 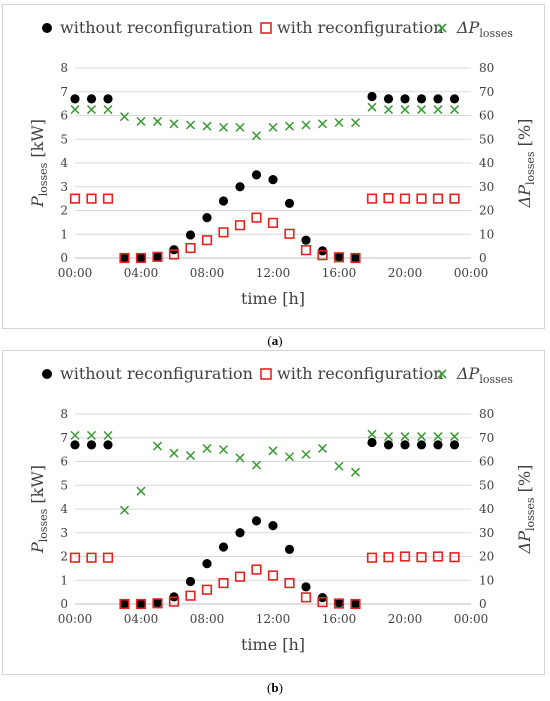 What do you see at coordinates (486, 139) in the screenshot?
I see `y-tick-right-label: 50` at bounding box center [486, 139].